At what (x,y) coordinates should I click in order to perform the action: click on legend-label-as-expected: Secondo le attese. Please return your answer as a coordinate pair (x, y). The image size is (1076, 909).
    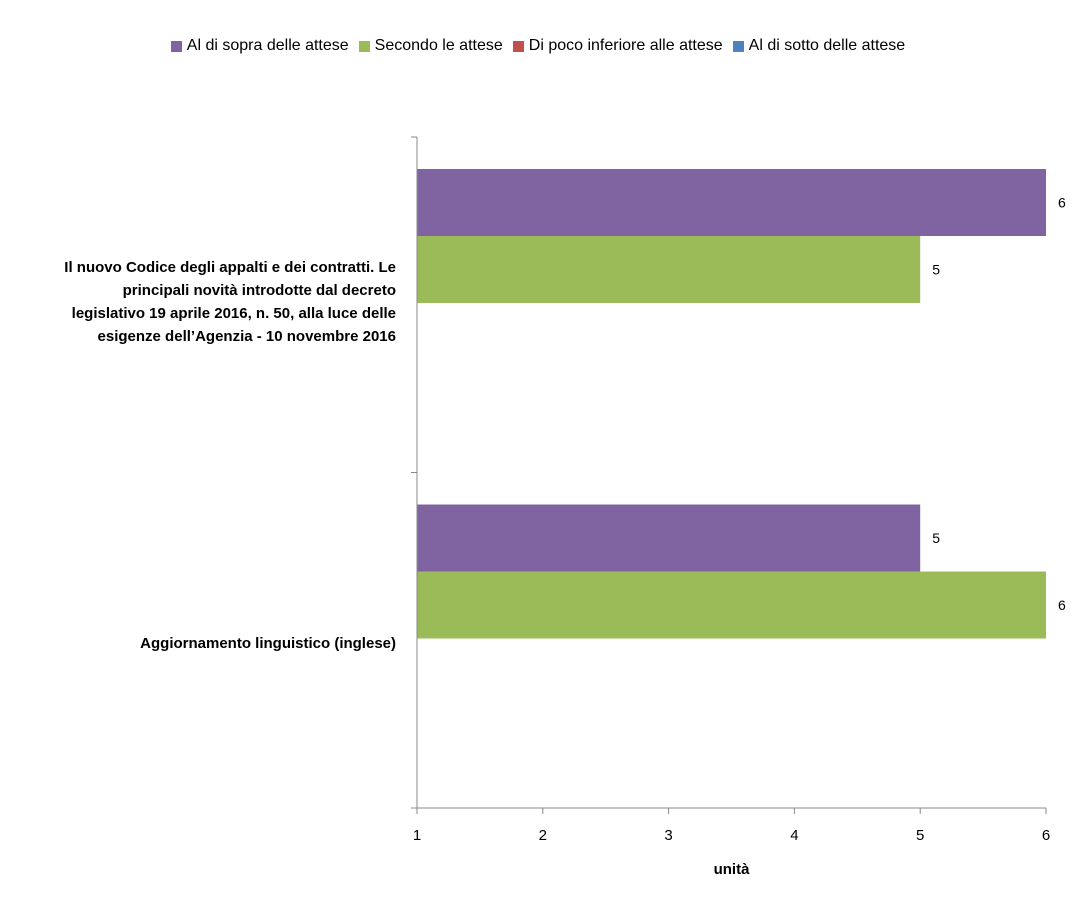
    Looking at the image, I should click on (438, 45).